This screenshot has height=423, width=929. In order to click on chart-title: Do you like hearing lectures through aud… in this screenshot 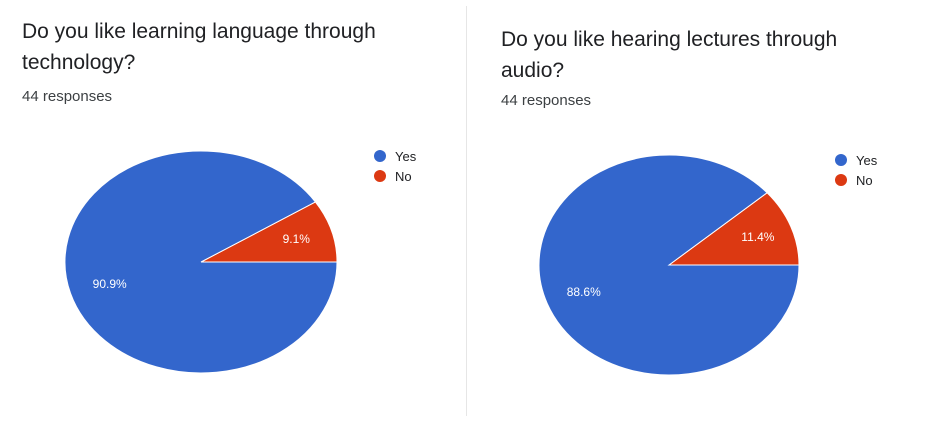, I will do `click(669, 55)`.